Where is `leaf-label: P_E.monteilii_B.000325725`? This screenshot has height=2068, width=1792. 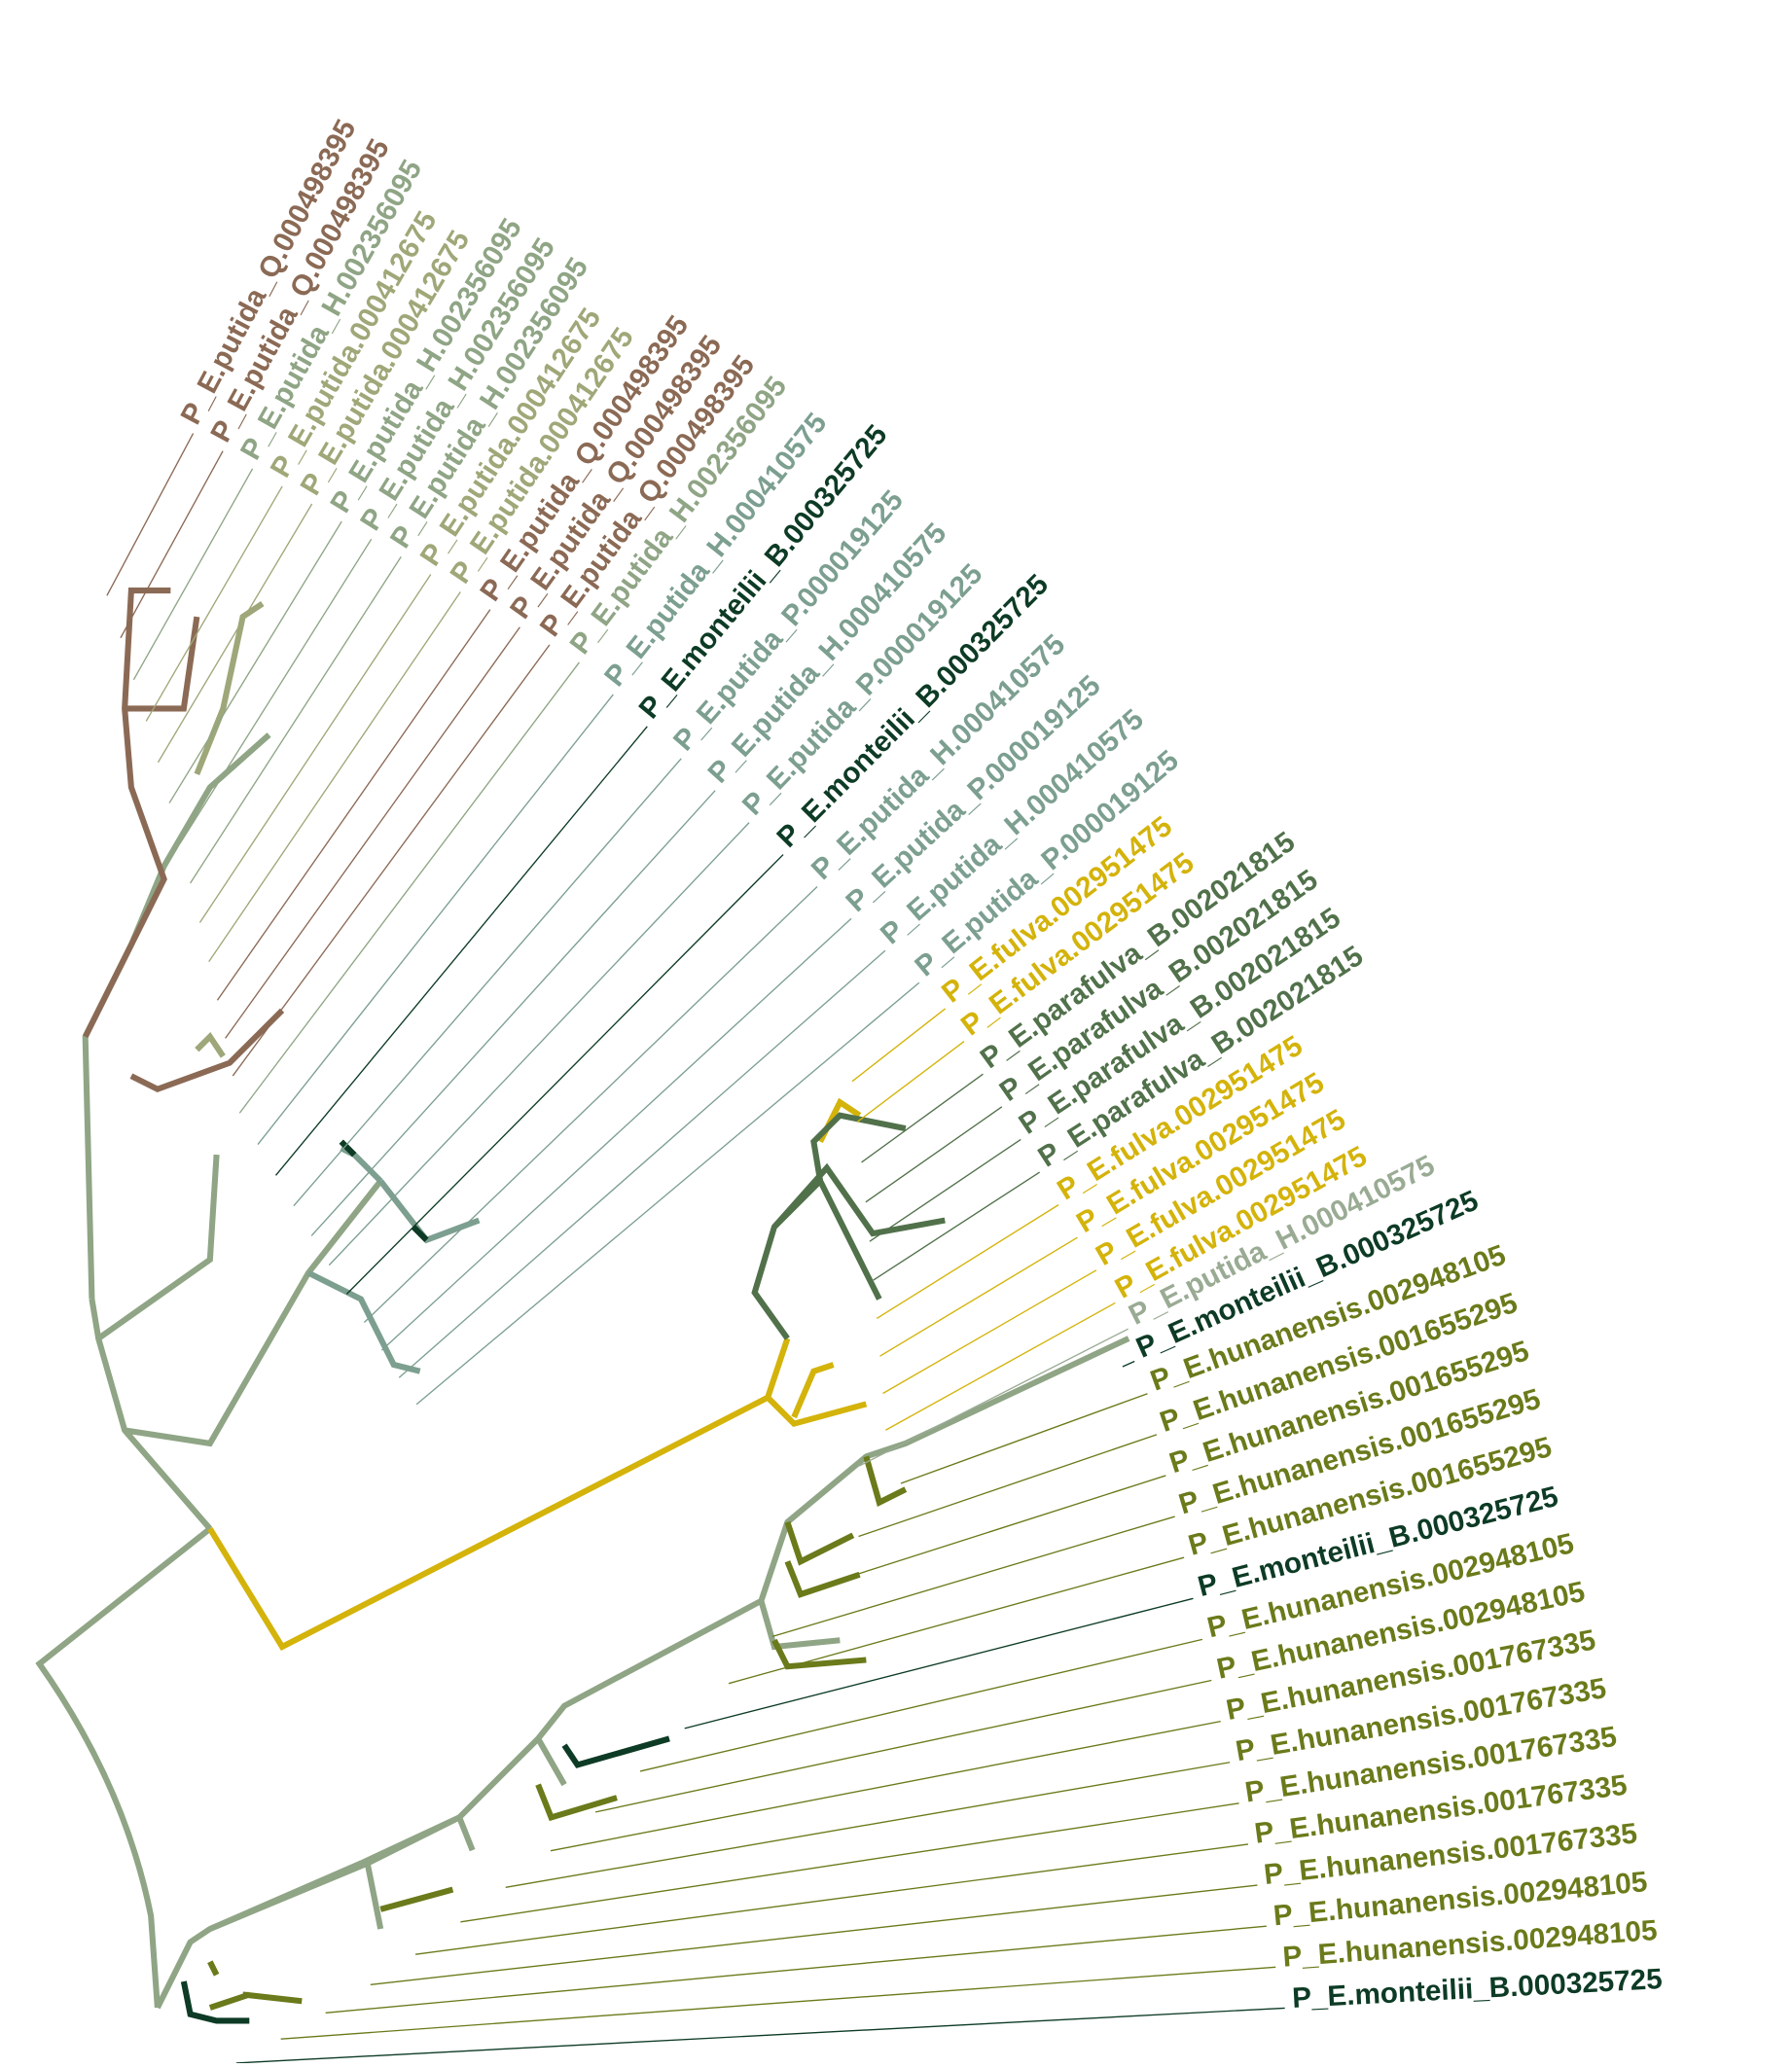 leaf-label: P_E.monteilii_B.000325725 is located at coordinates (1477, 1989).